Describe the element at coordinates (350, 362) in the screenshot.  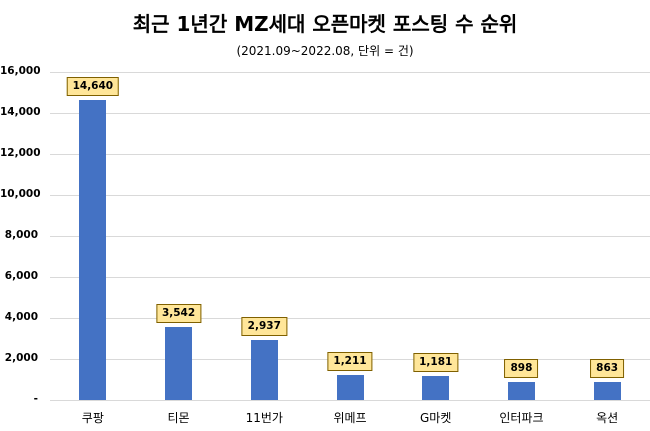
I see `data-label: 1,211` at that location.